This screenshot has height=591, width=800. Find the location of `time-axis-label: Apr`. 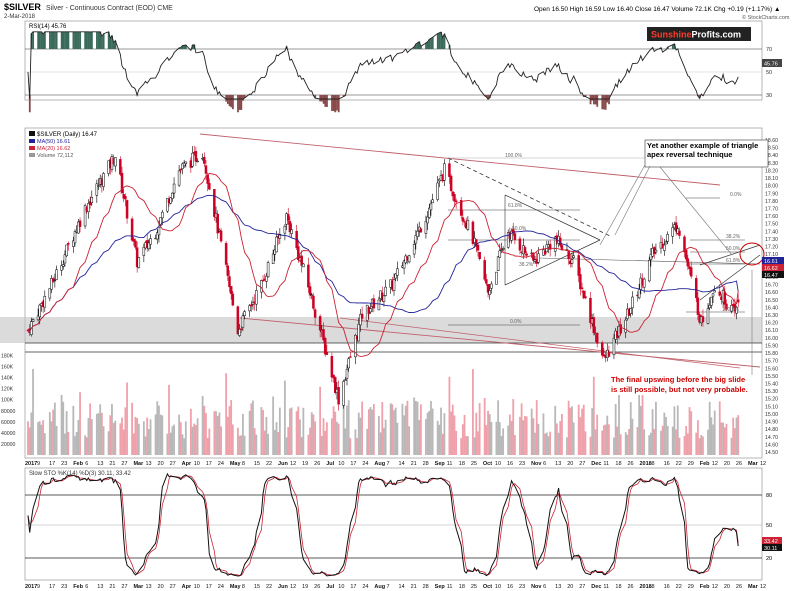

time-axis-label: Apr is located at coordinates (187, 464).